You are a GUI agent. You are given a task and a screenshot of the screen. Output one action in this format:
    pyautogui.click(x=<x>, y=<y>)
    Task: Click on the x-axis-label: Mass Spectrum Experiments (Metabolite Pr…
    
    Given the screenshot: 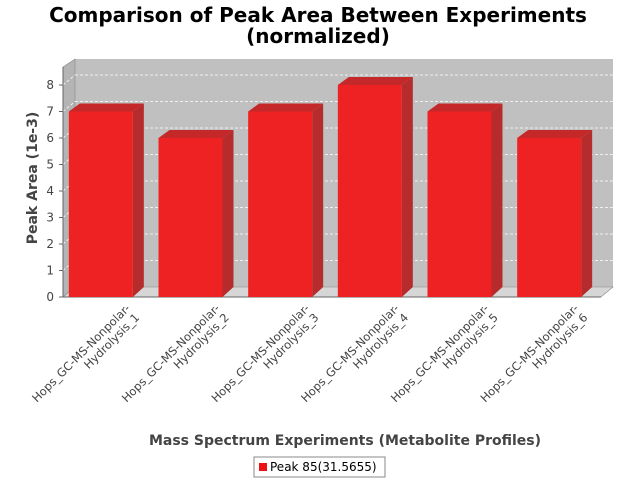 What is the action you would take?
    pyautogui.click(x=345, y=441)
    